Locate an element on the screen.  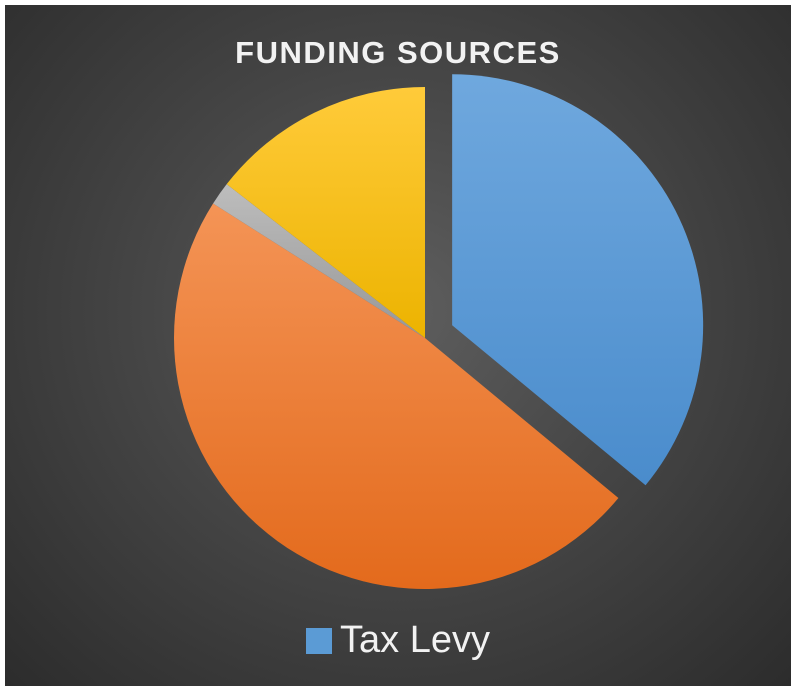
legend: Tax Levy is located at coordinates (398, 641).